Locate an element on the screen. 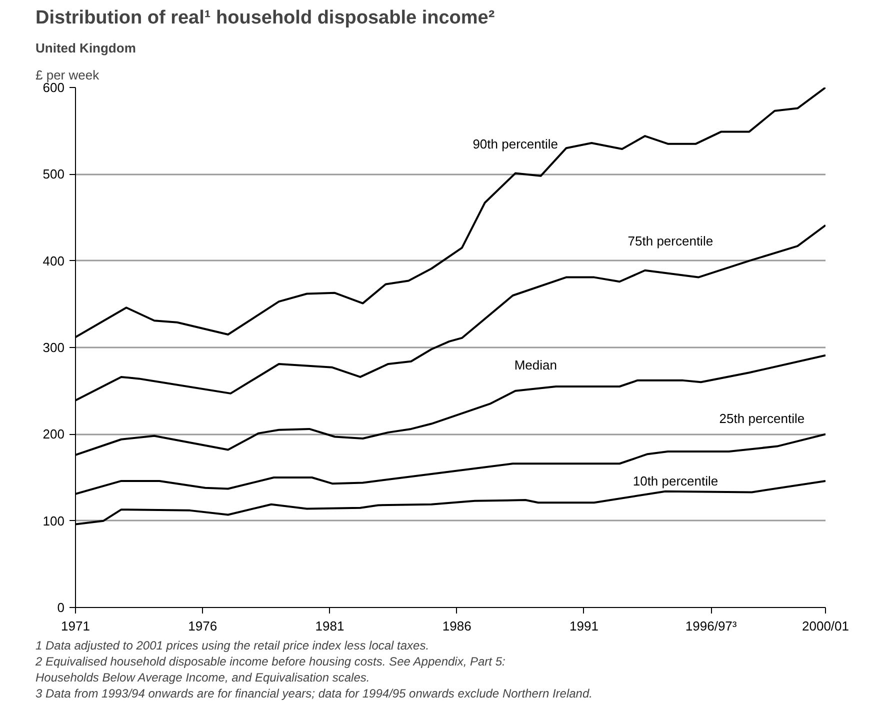  y-tick-label: 600 is located at coordinates (53, 87).